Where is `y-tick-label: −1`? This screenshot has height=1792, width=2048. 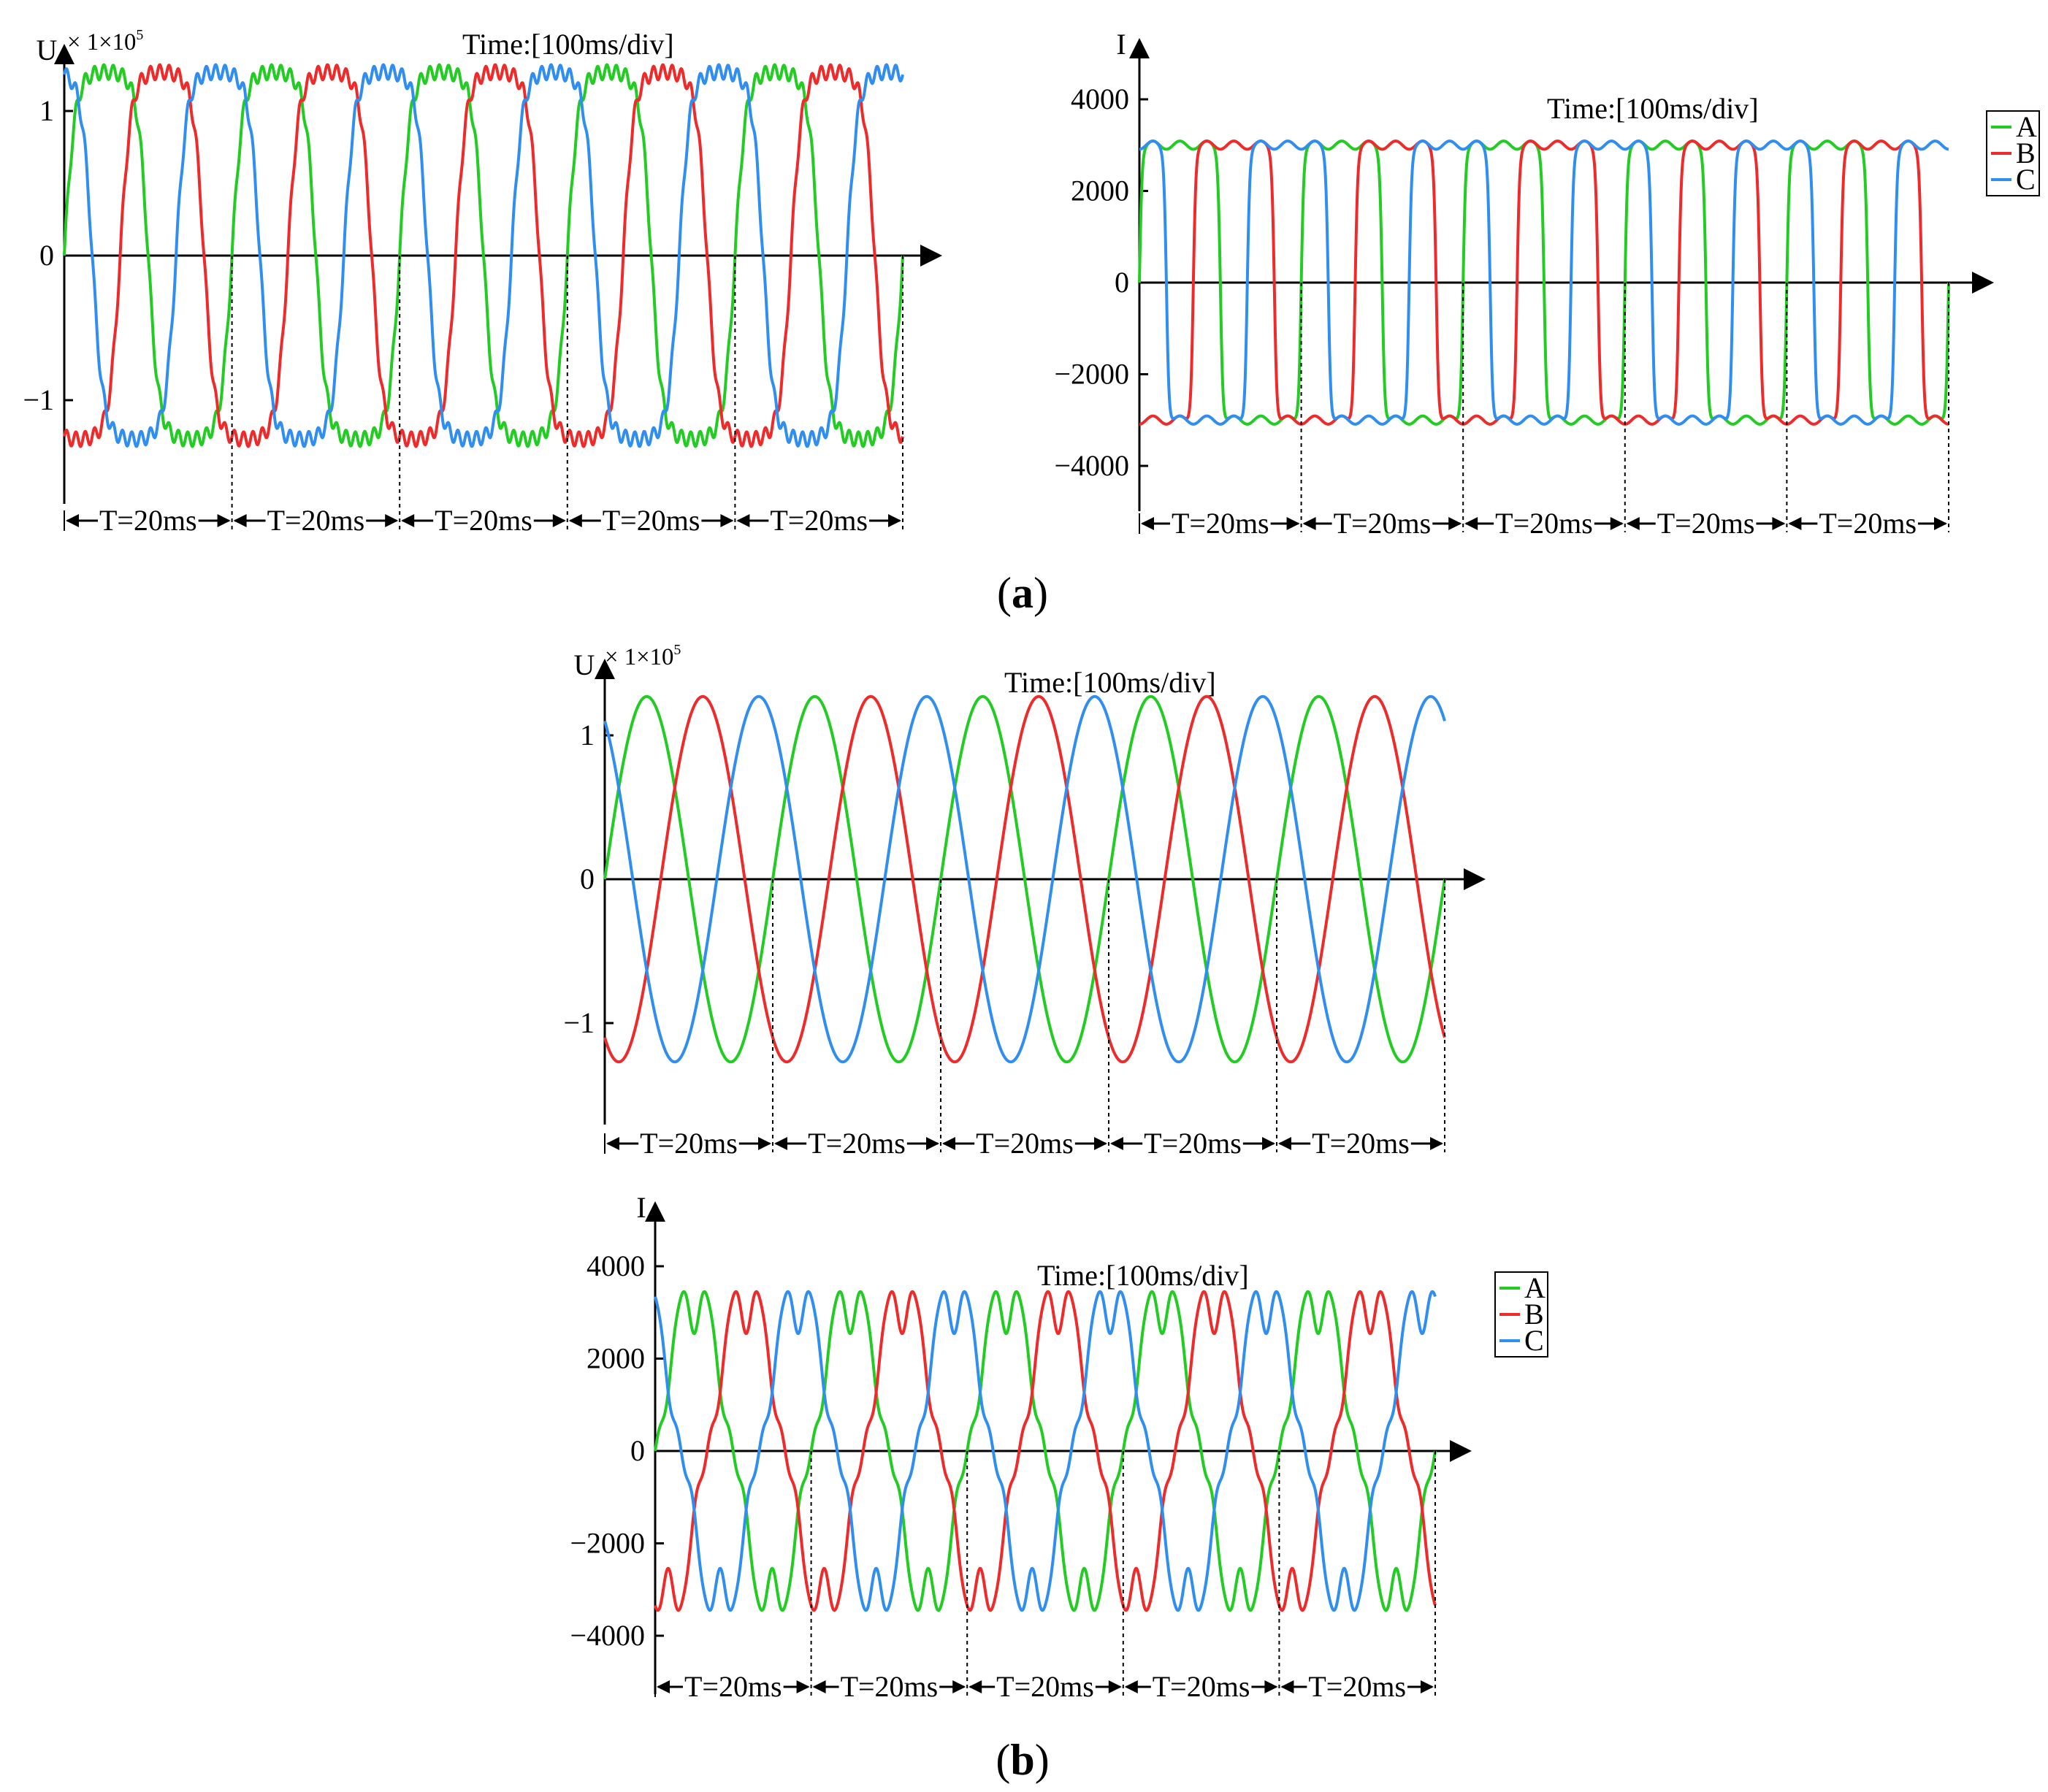 y-tick-label: −1 is located at coordinates (579, 1022).